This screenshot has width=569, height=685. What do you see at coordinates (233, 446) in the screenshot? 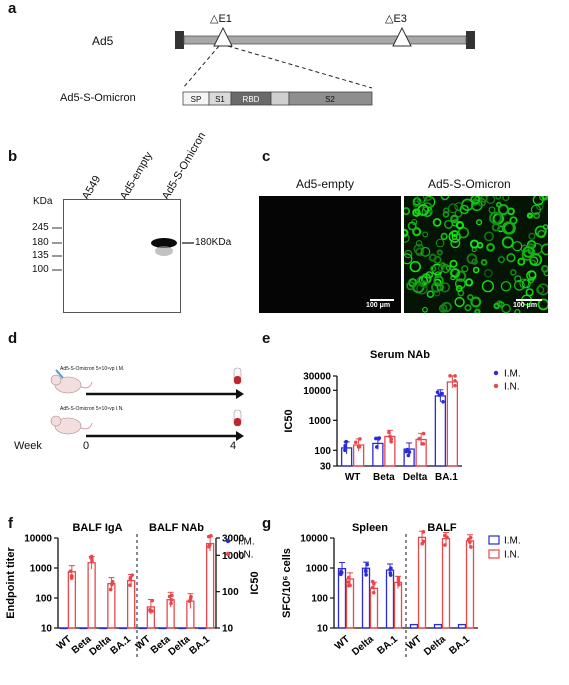
I see `week-4-label: 4` at bounding box center [233, 446].